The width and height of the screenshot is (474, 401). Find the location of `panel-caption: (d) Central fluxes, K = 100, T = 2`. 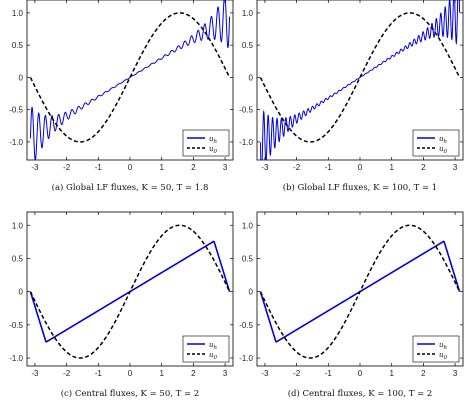

panel-caption: (d) Central fluxes, K = 100, T = 2 is located at coordinates (360, 393).